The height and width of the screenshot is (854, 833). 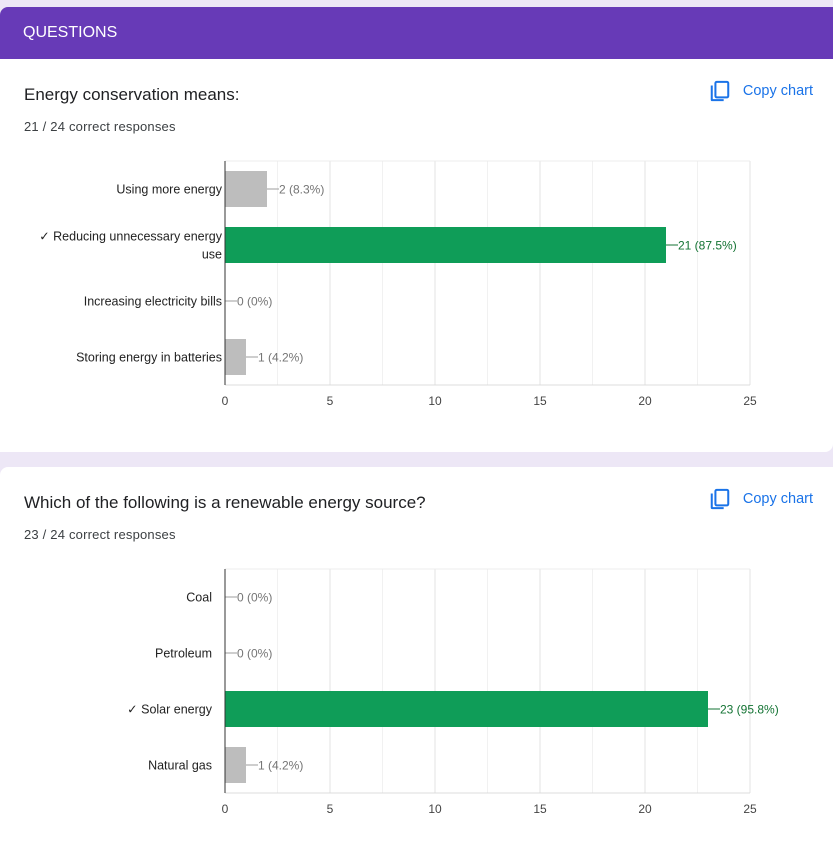 What do you see at coordinates (180, 766) in the screenshot?
I see `category-label: Natural gas` at bounding box center [180, 766].